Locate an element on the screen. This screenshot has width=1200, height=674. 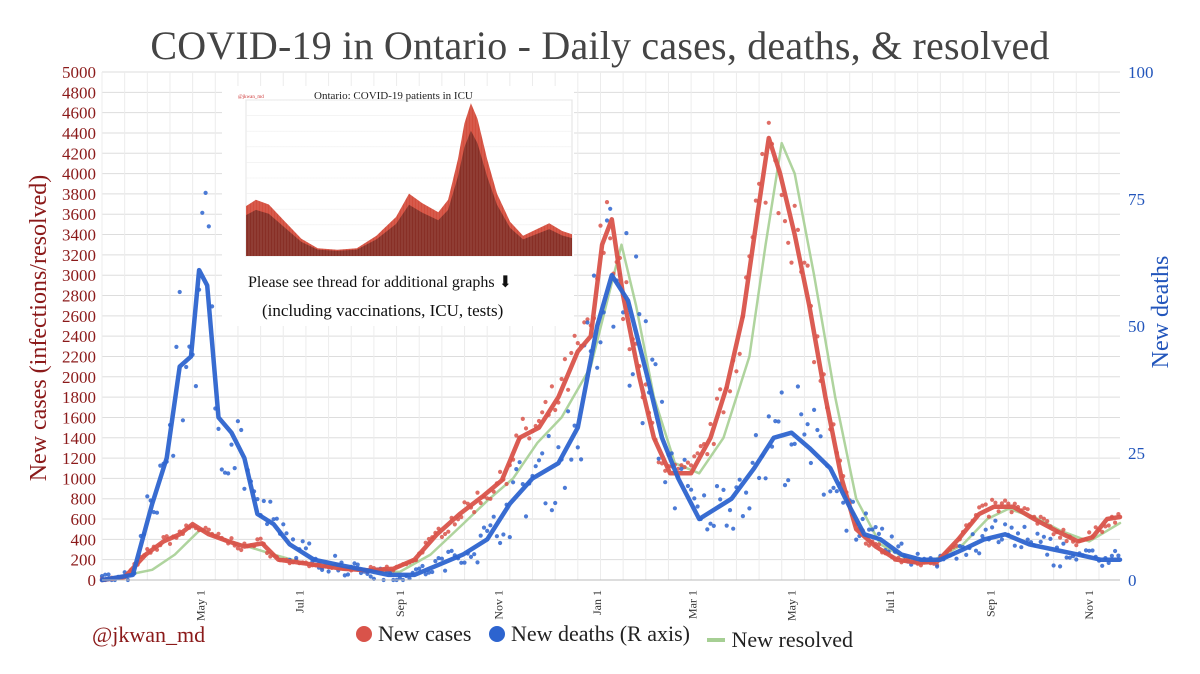
y-axis-label-right: New deaths is located at coordinates (1161, 312).